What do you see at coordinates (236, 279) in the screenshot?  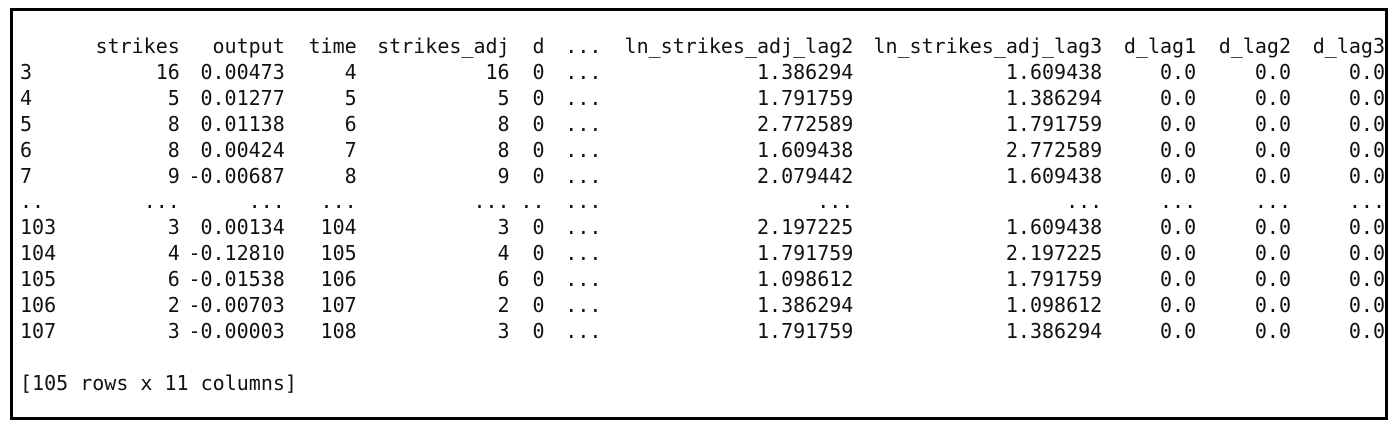 I see `table-cell: -0.01538` at bounding box center [236, 279].